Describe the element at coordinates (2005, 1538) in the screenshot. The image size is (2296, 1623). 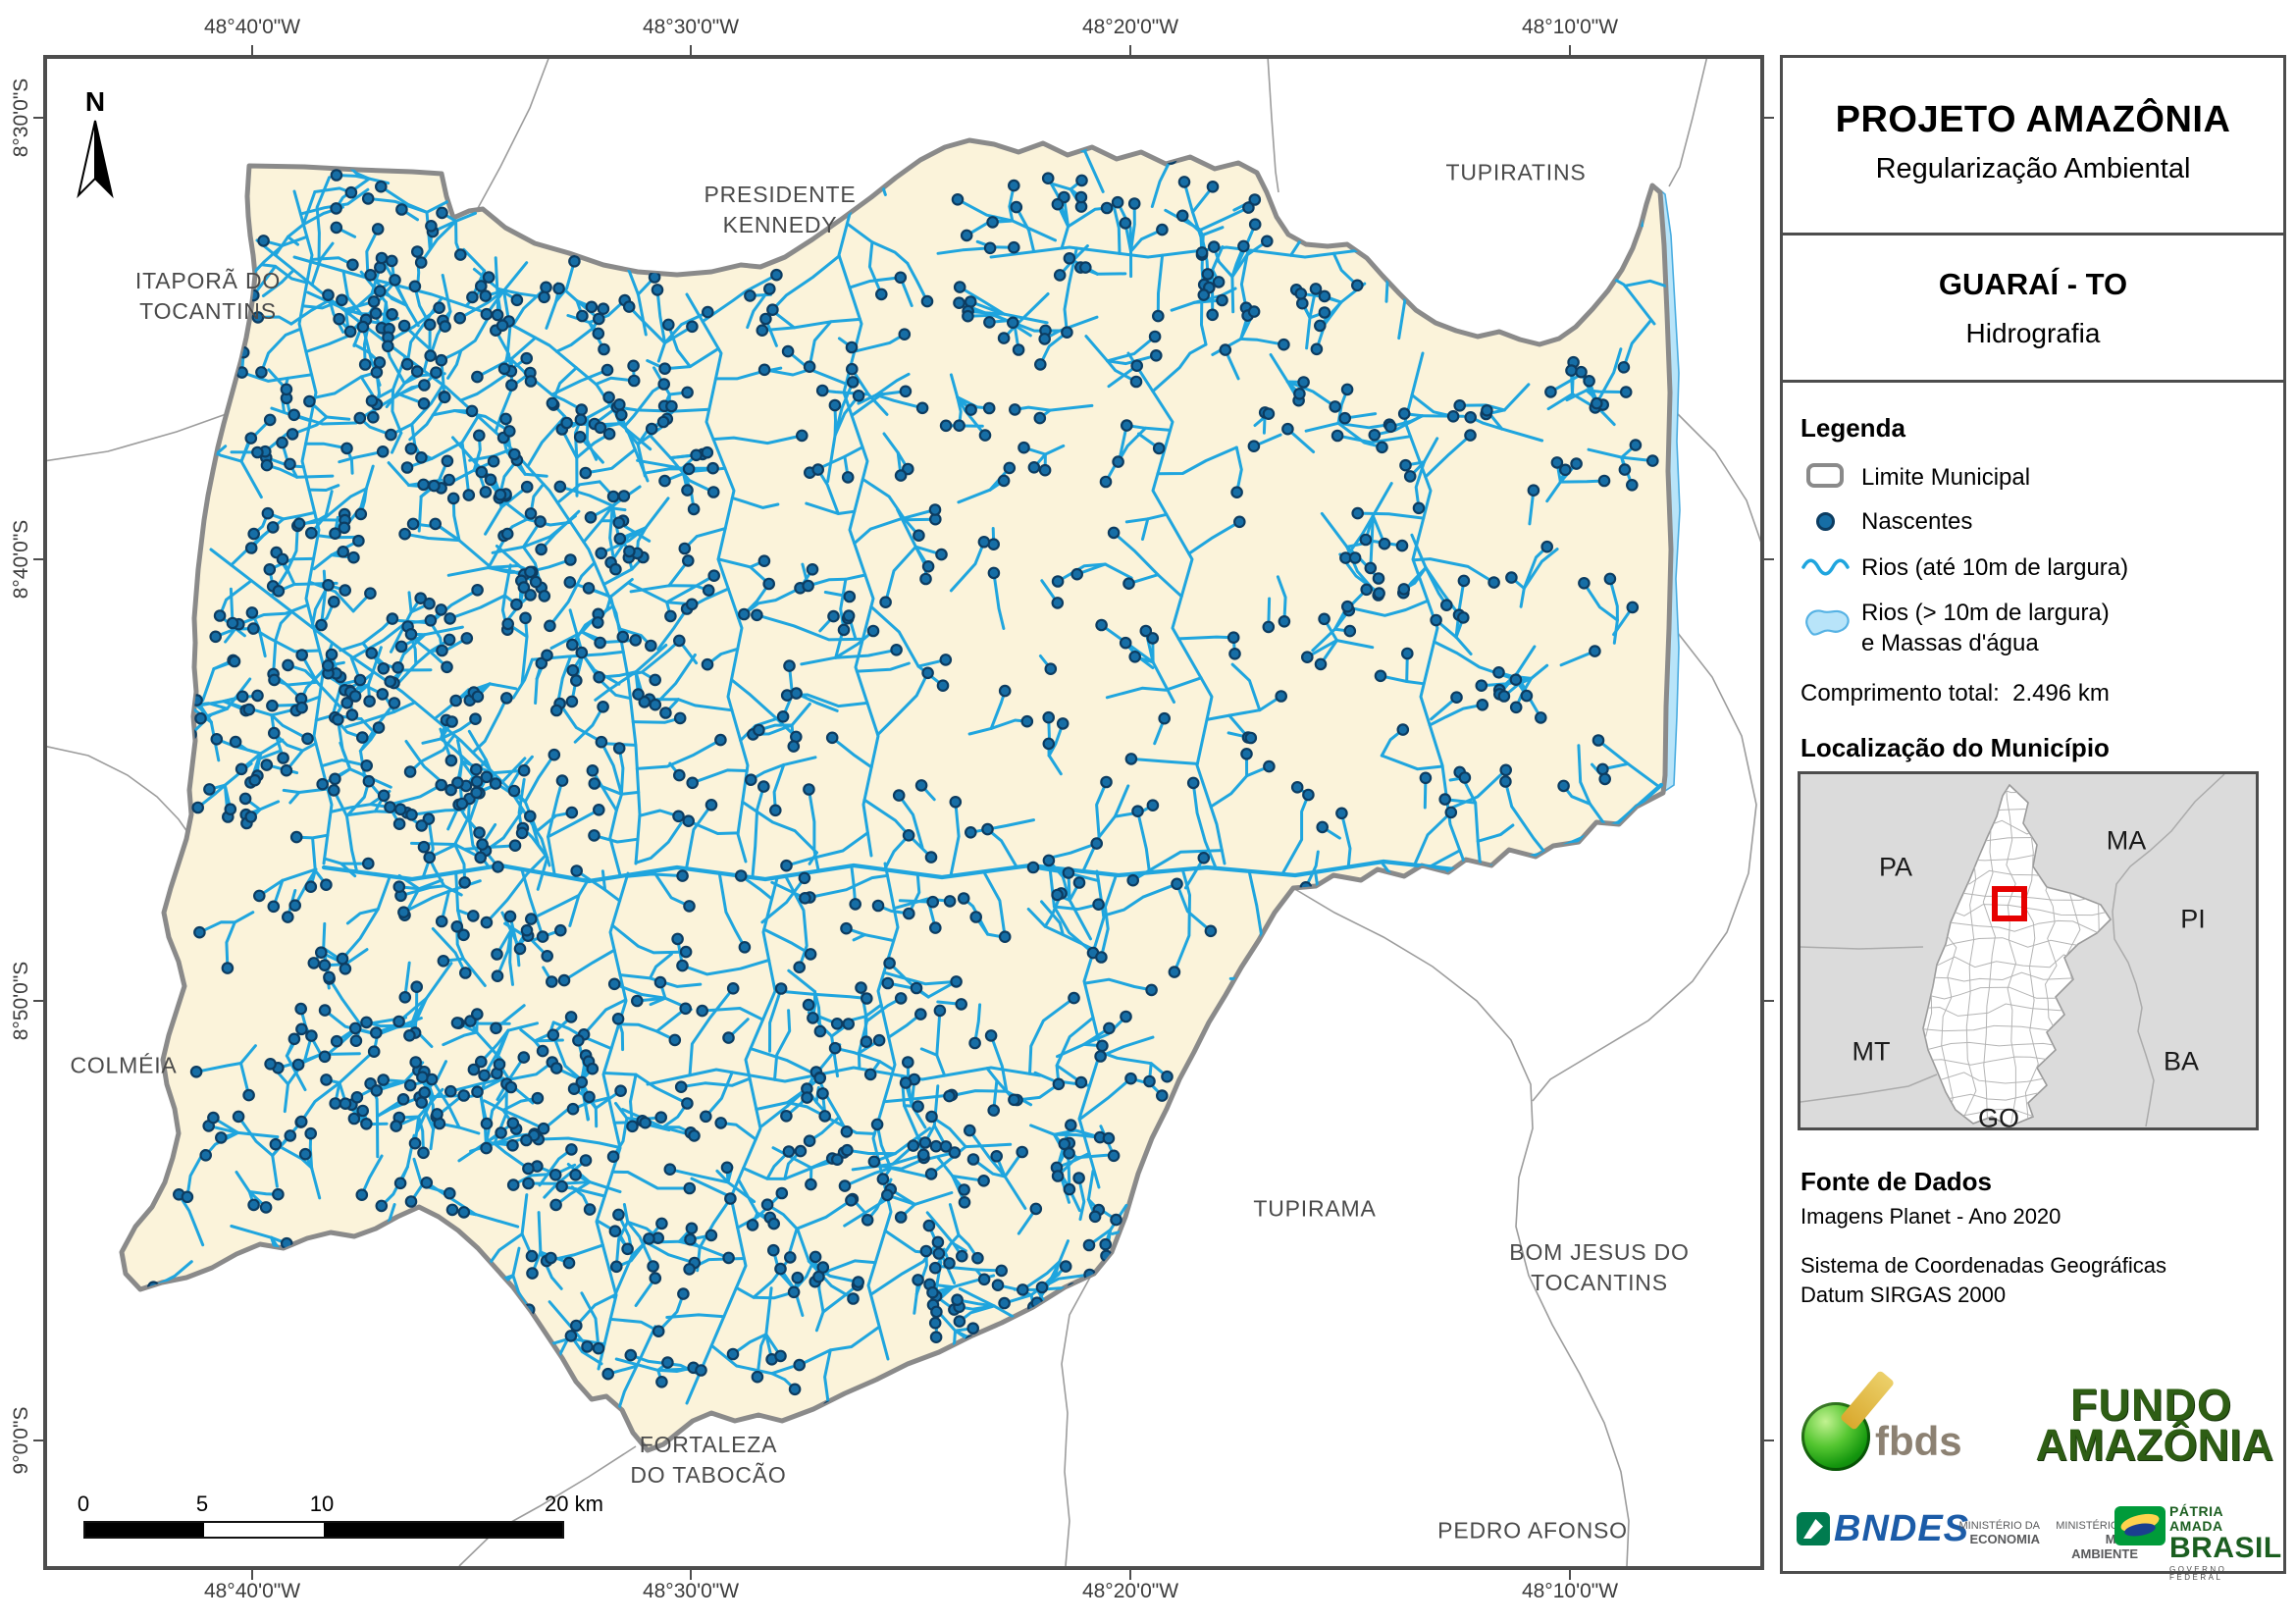
I see `ministry-bottom: ECONOMIA` at that location.